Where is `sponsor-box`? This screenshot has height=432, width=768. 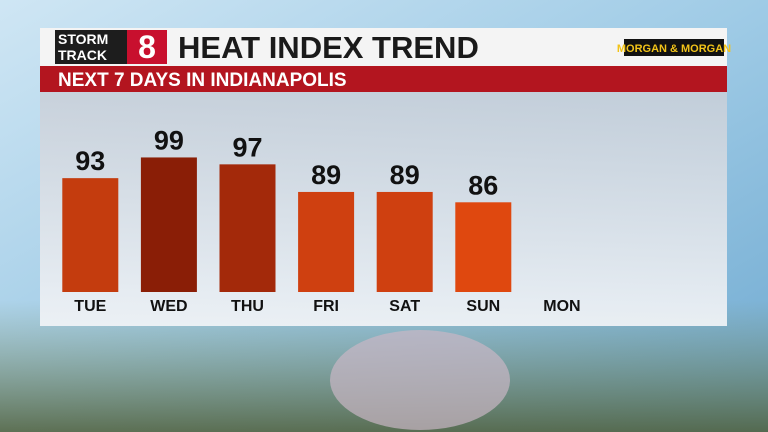
sponsor-box is located at coordinates (674, 47).